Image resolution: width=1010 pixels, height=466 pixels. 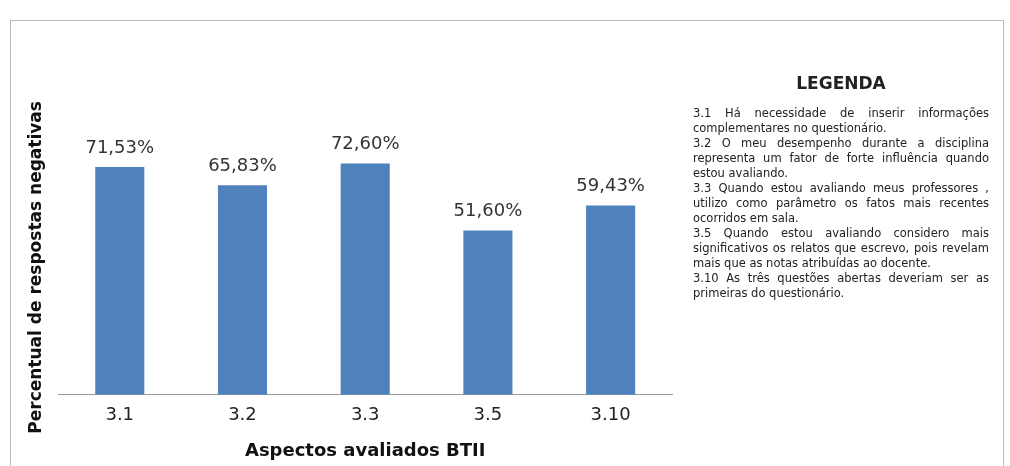 I want to click on text: 3.3 Quando estou avaliando meus professores , utilizo como parâmetro os fatos mais recentes ocorridos em sala., so click(x=841, y=203).